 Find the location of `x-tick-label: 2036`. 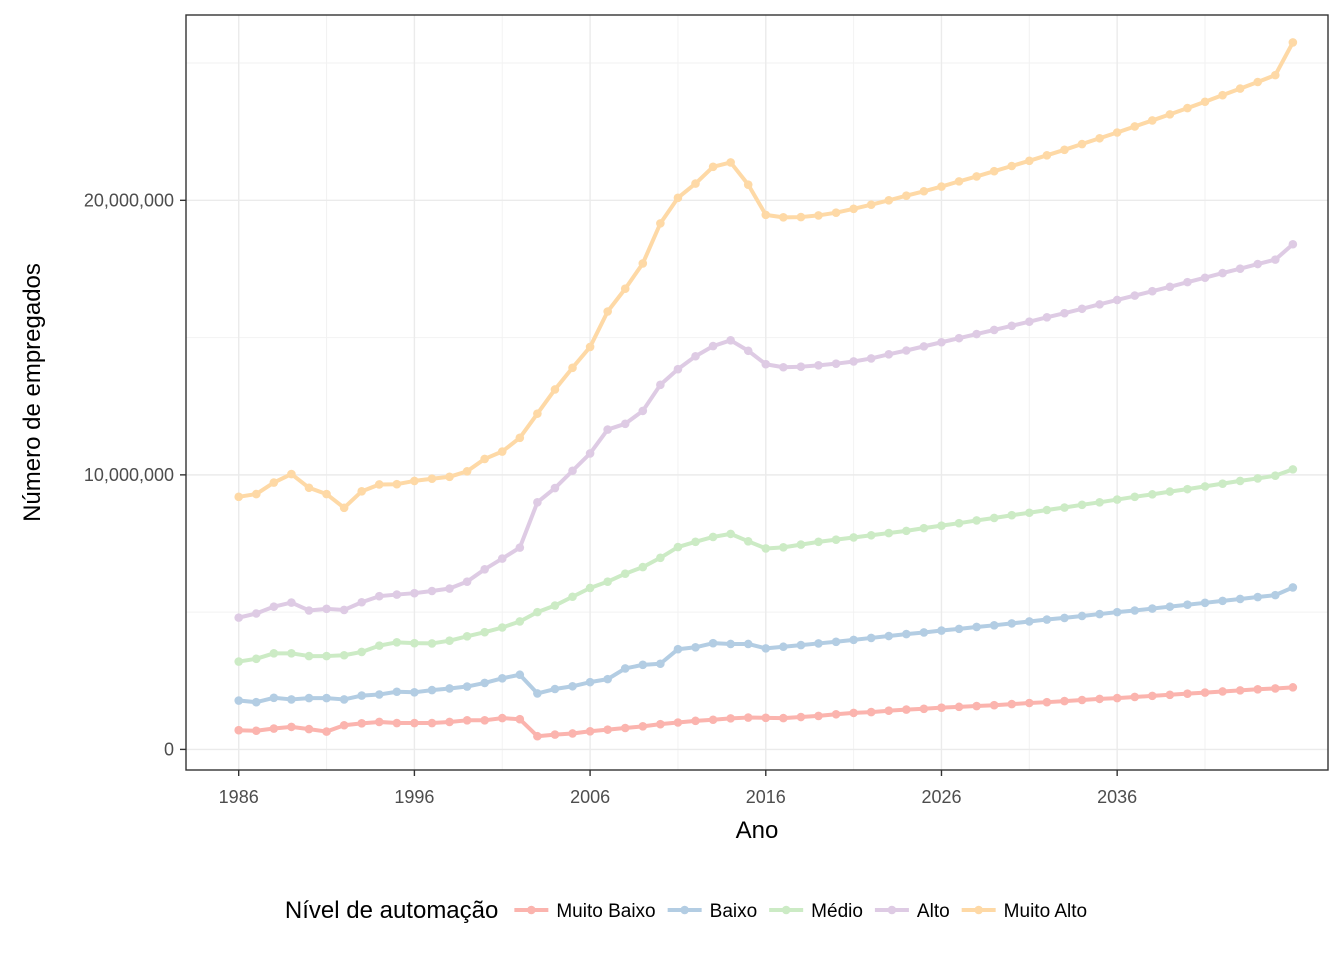

x-tick-label: 2036 is located at coordinates (1117, 797).